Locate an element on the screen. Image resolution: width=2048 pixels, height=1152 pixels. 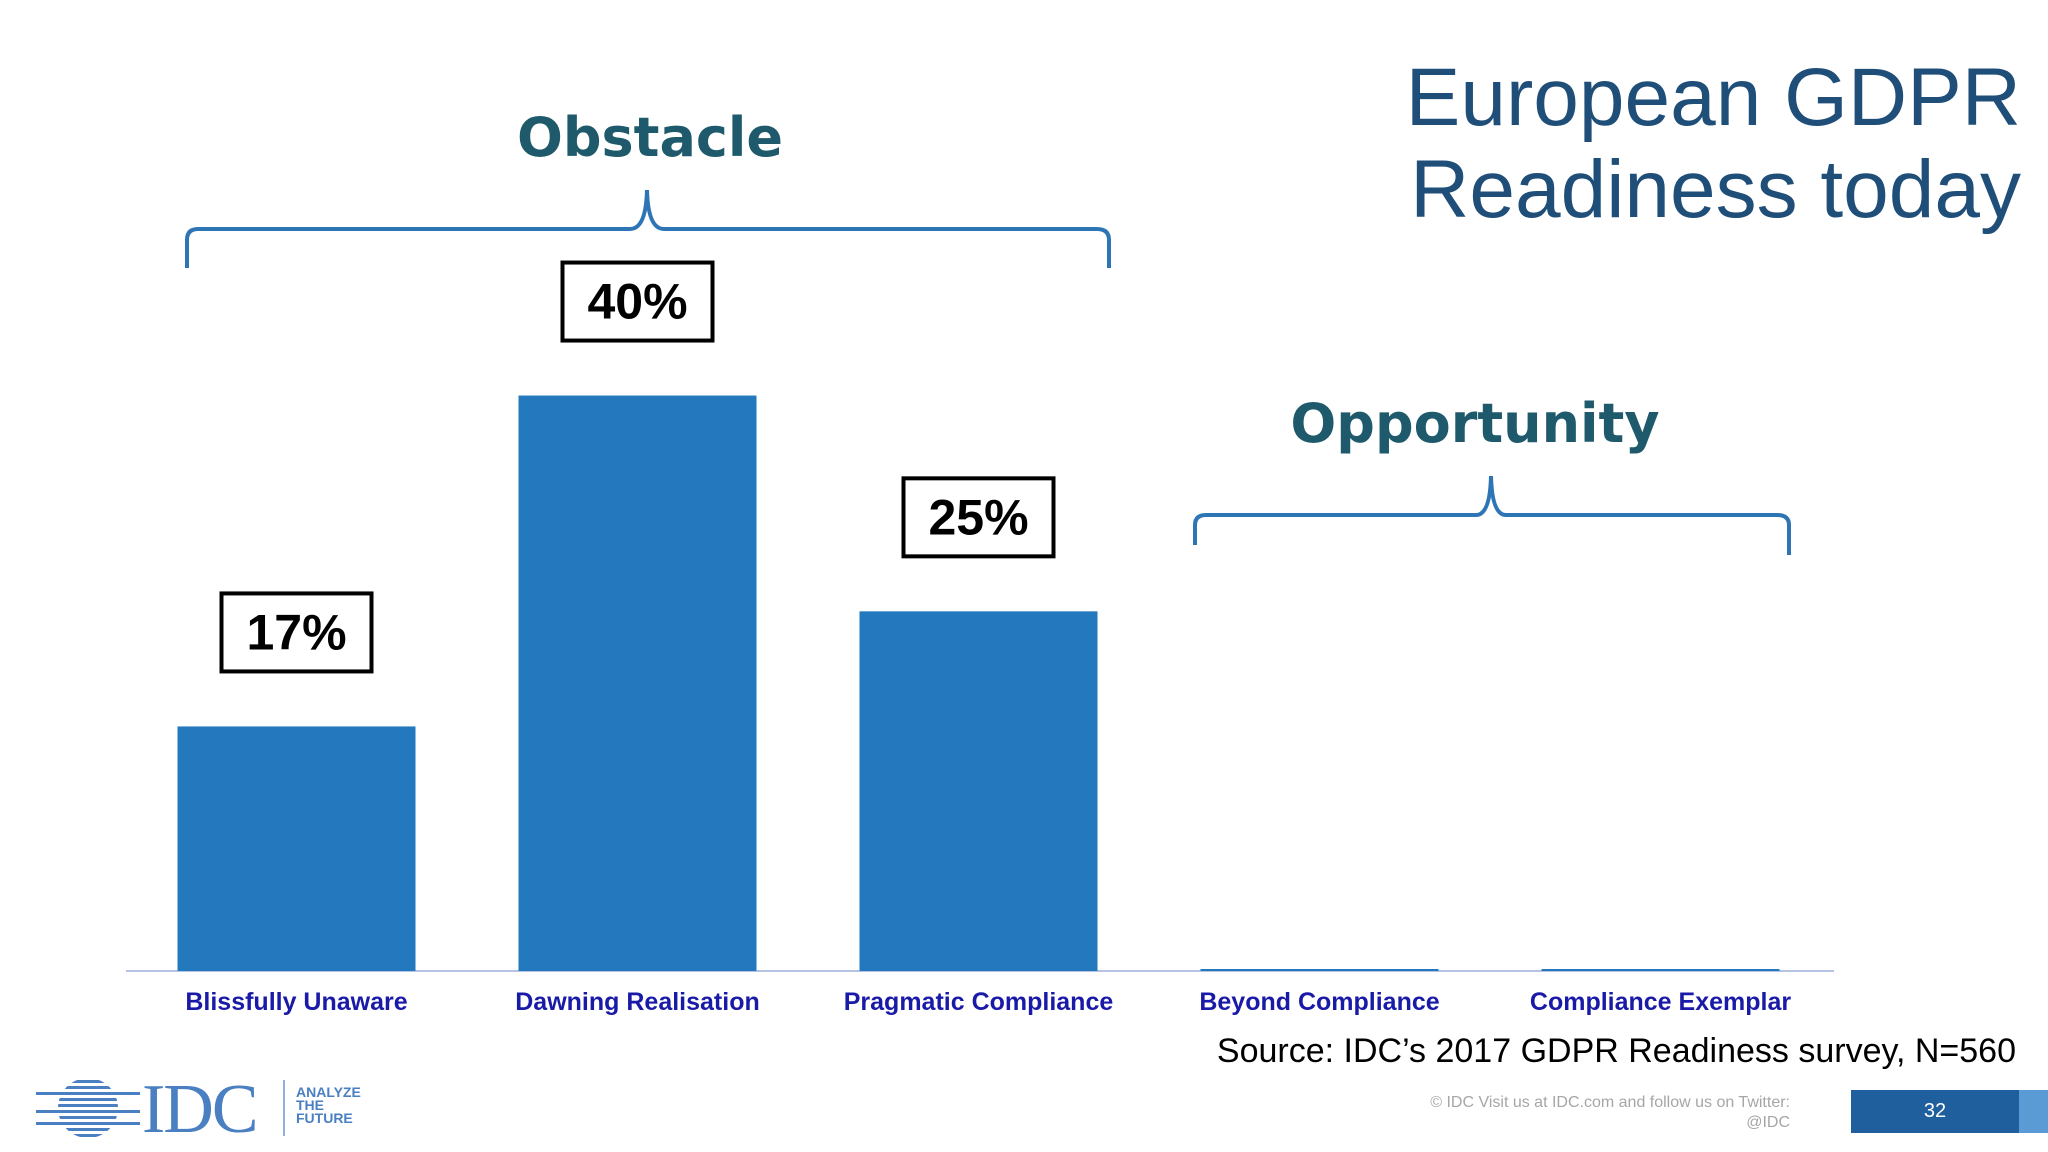
logo-tagline: ANALYZE THE FUTURE is located at coordinates (328, 1105).